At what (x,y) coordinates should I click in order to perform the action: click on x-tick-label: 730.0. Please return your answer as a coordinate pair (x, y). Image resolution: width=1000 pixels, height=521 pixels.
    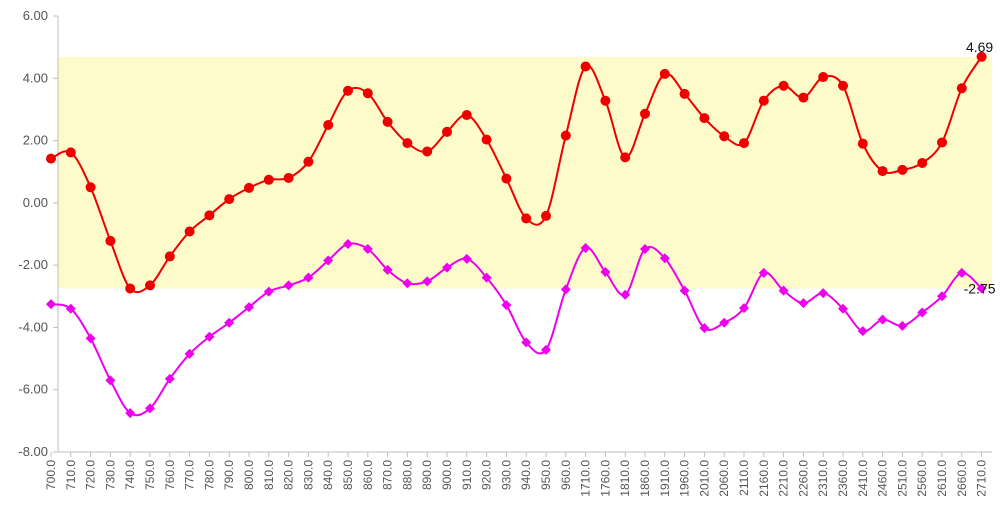
    Looking at the image, I should click on (110, 475).